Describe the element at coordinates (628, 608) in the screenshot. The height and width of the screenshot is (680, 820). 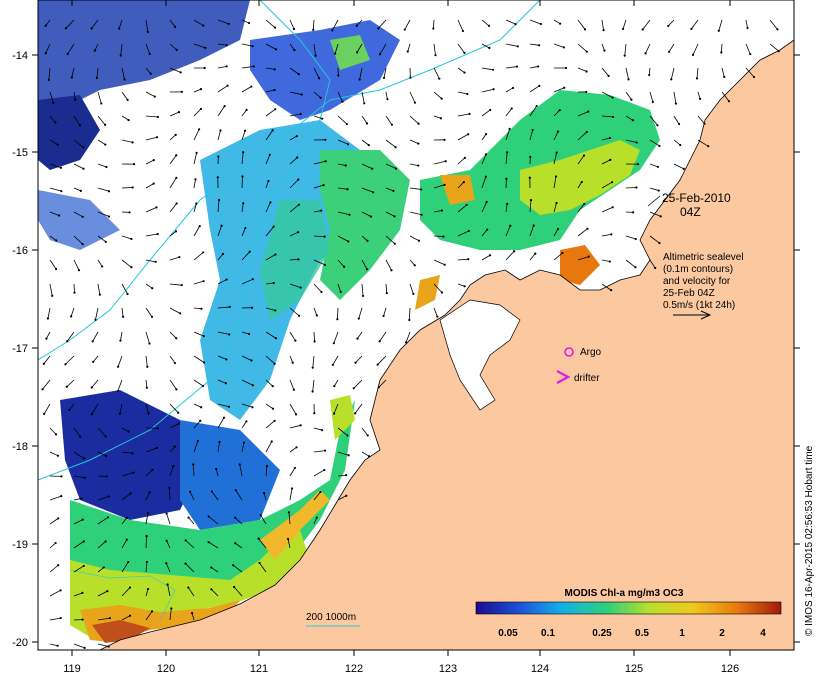
I see `colorbar-gradient` at that location.